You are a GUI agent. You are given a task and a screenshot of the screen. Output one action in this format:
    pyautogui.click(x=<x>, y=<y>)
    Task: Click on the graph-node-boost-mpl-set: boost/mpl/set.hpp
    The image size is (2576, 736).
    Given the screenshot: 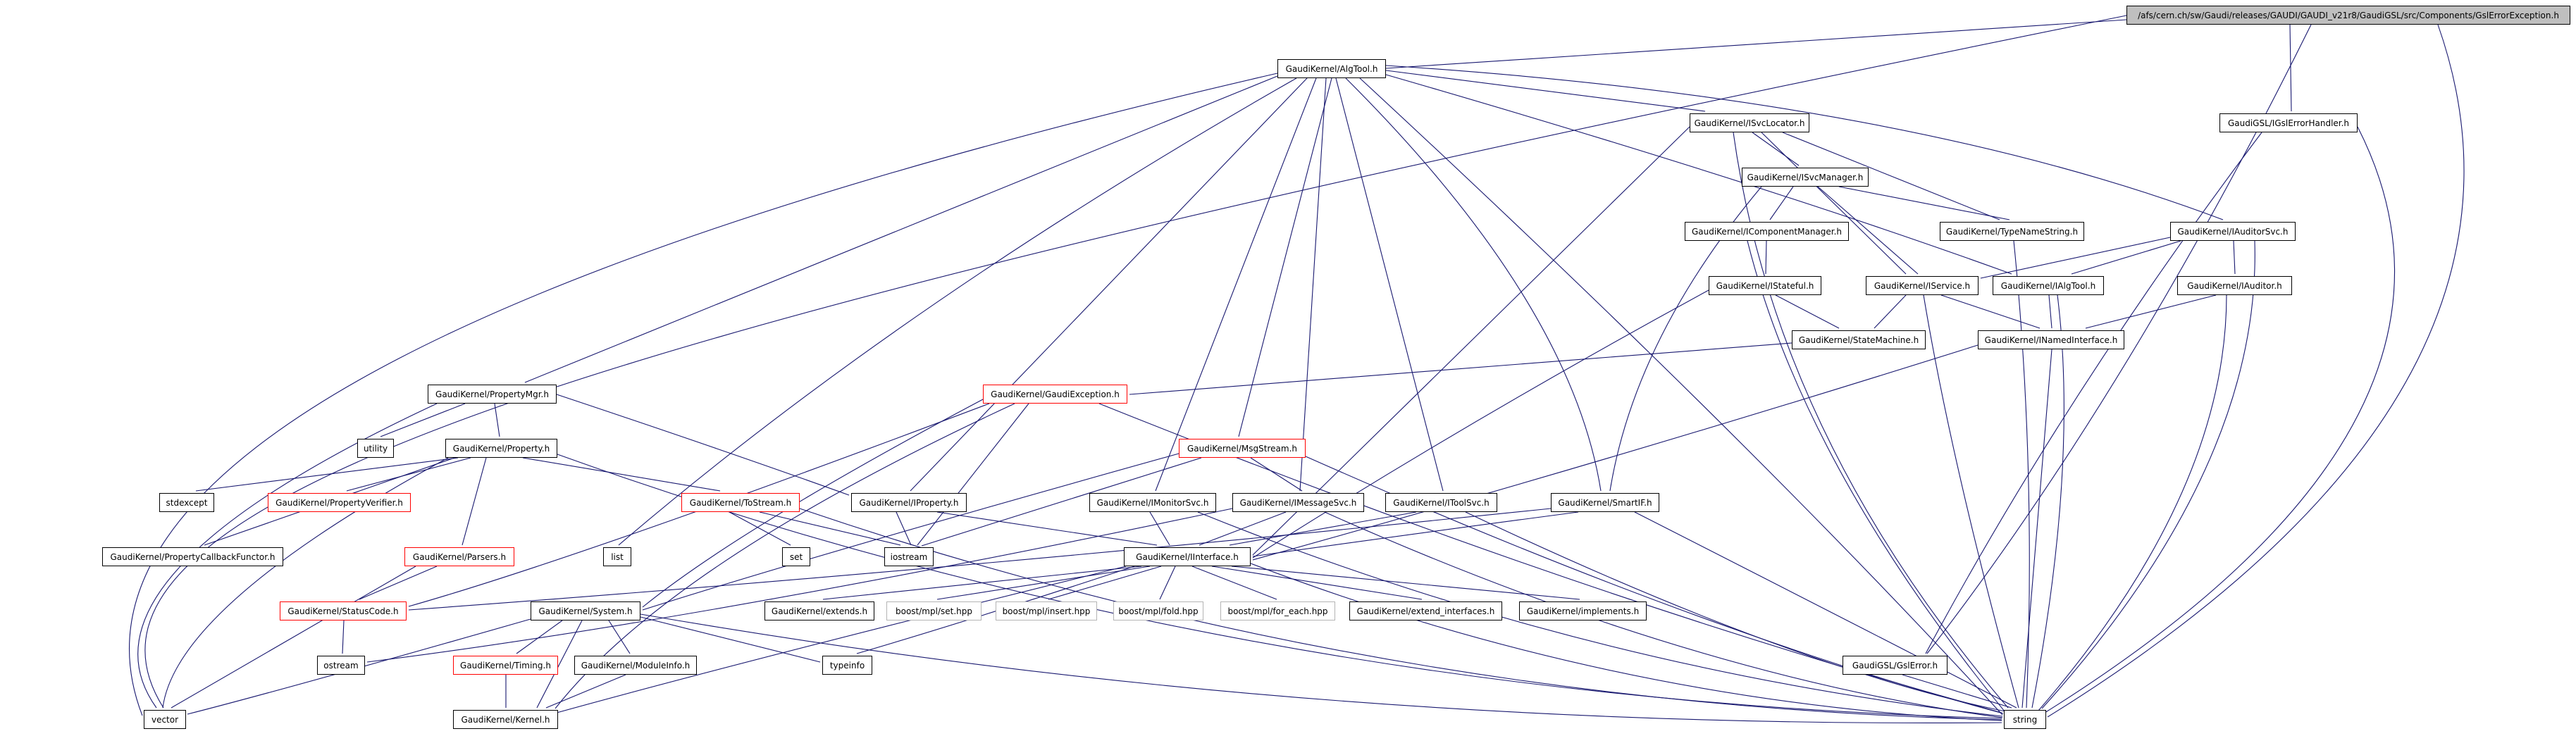 What is the action you would take?
    pyautogui.click(x=934, y=610)
    